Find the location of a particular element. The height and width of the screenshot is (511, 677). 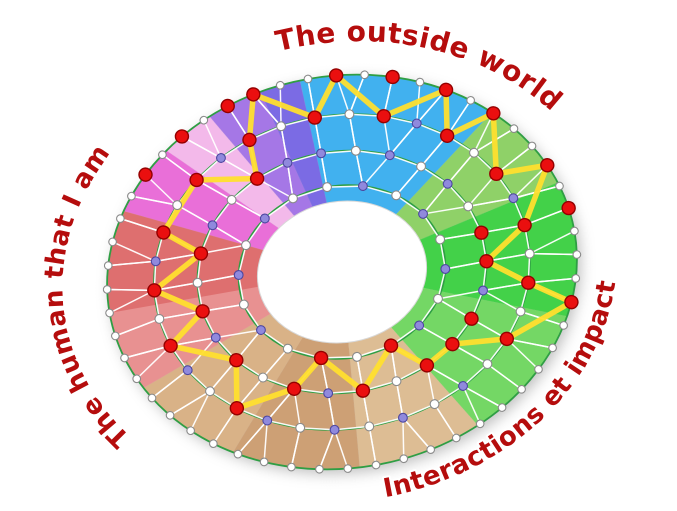

center-hole is located at coordinates (342, 272).